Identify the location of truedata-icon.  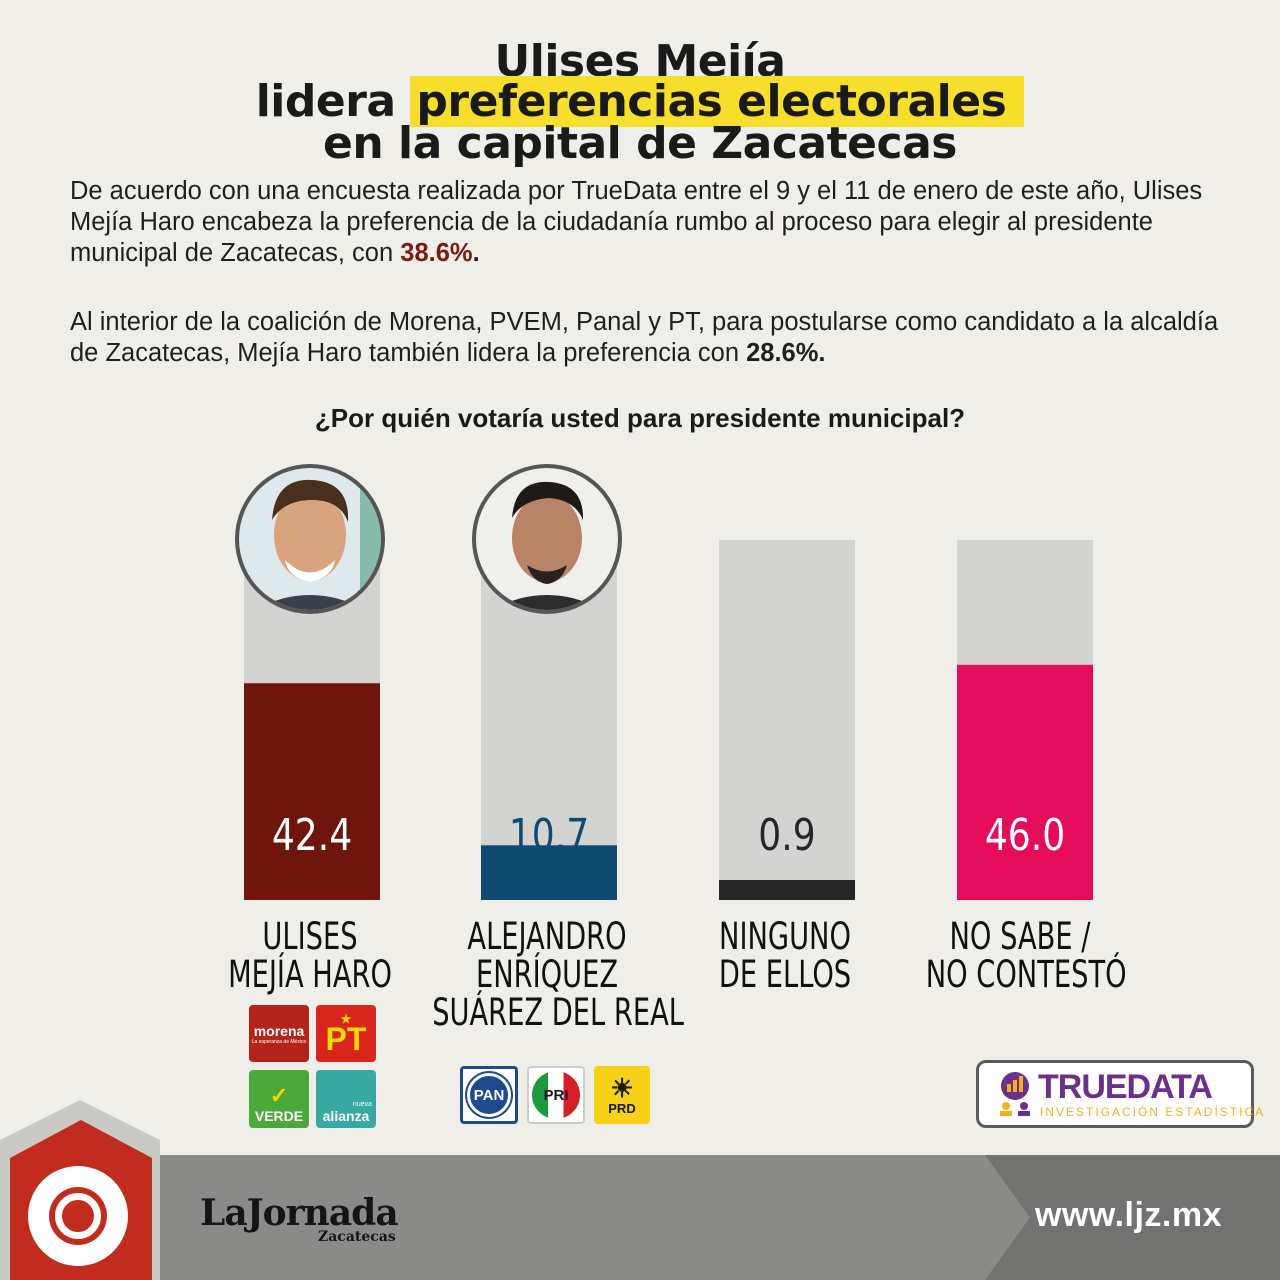
(1015, 1094).